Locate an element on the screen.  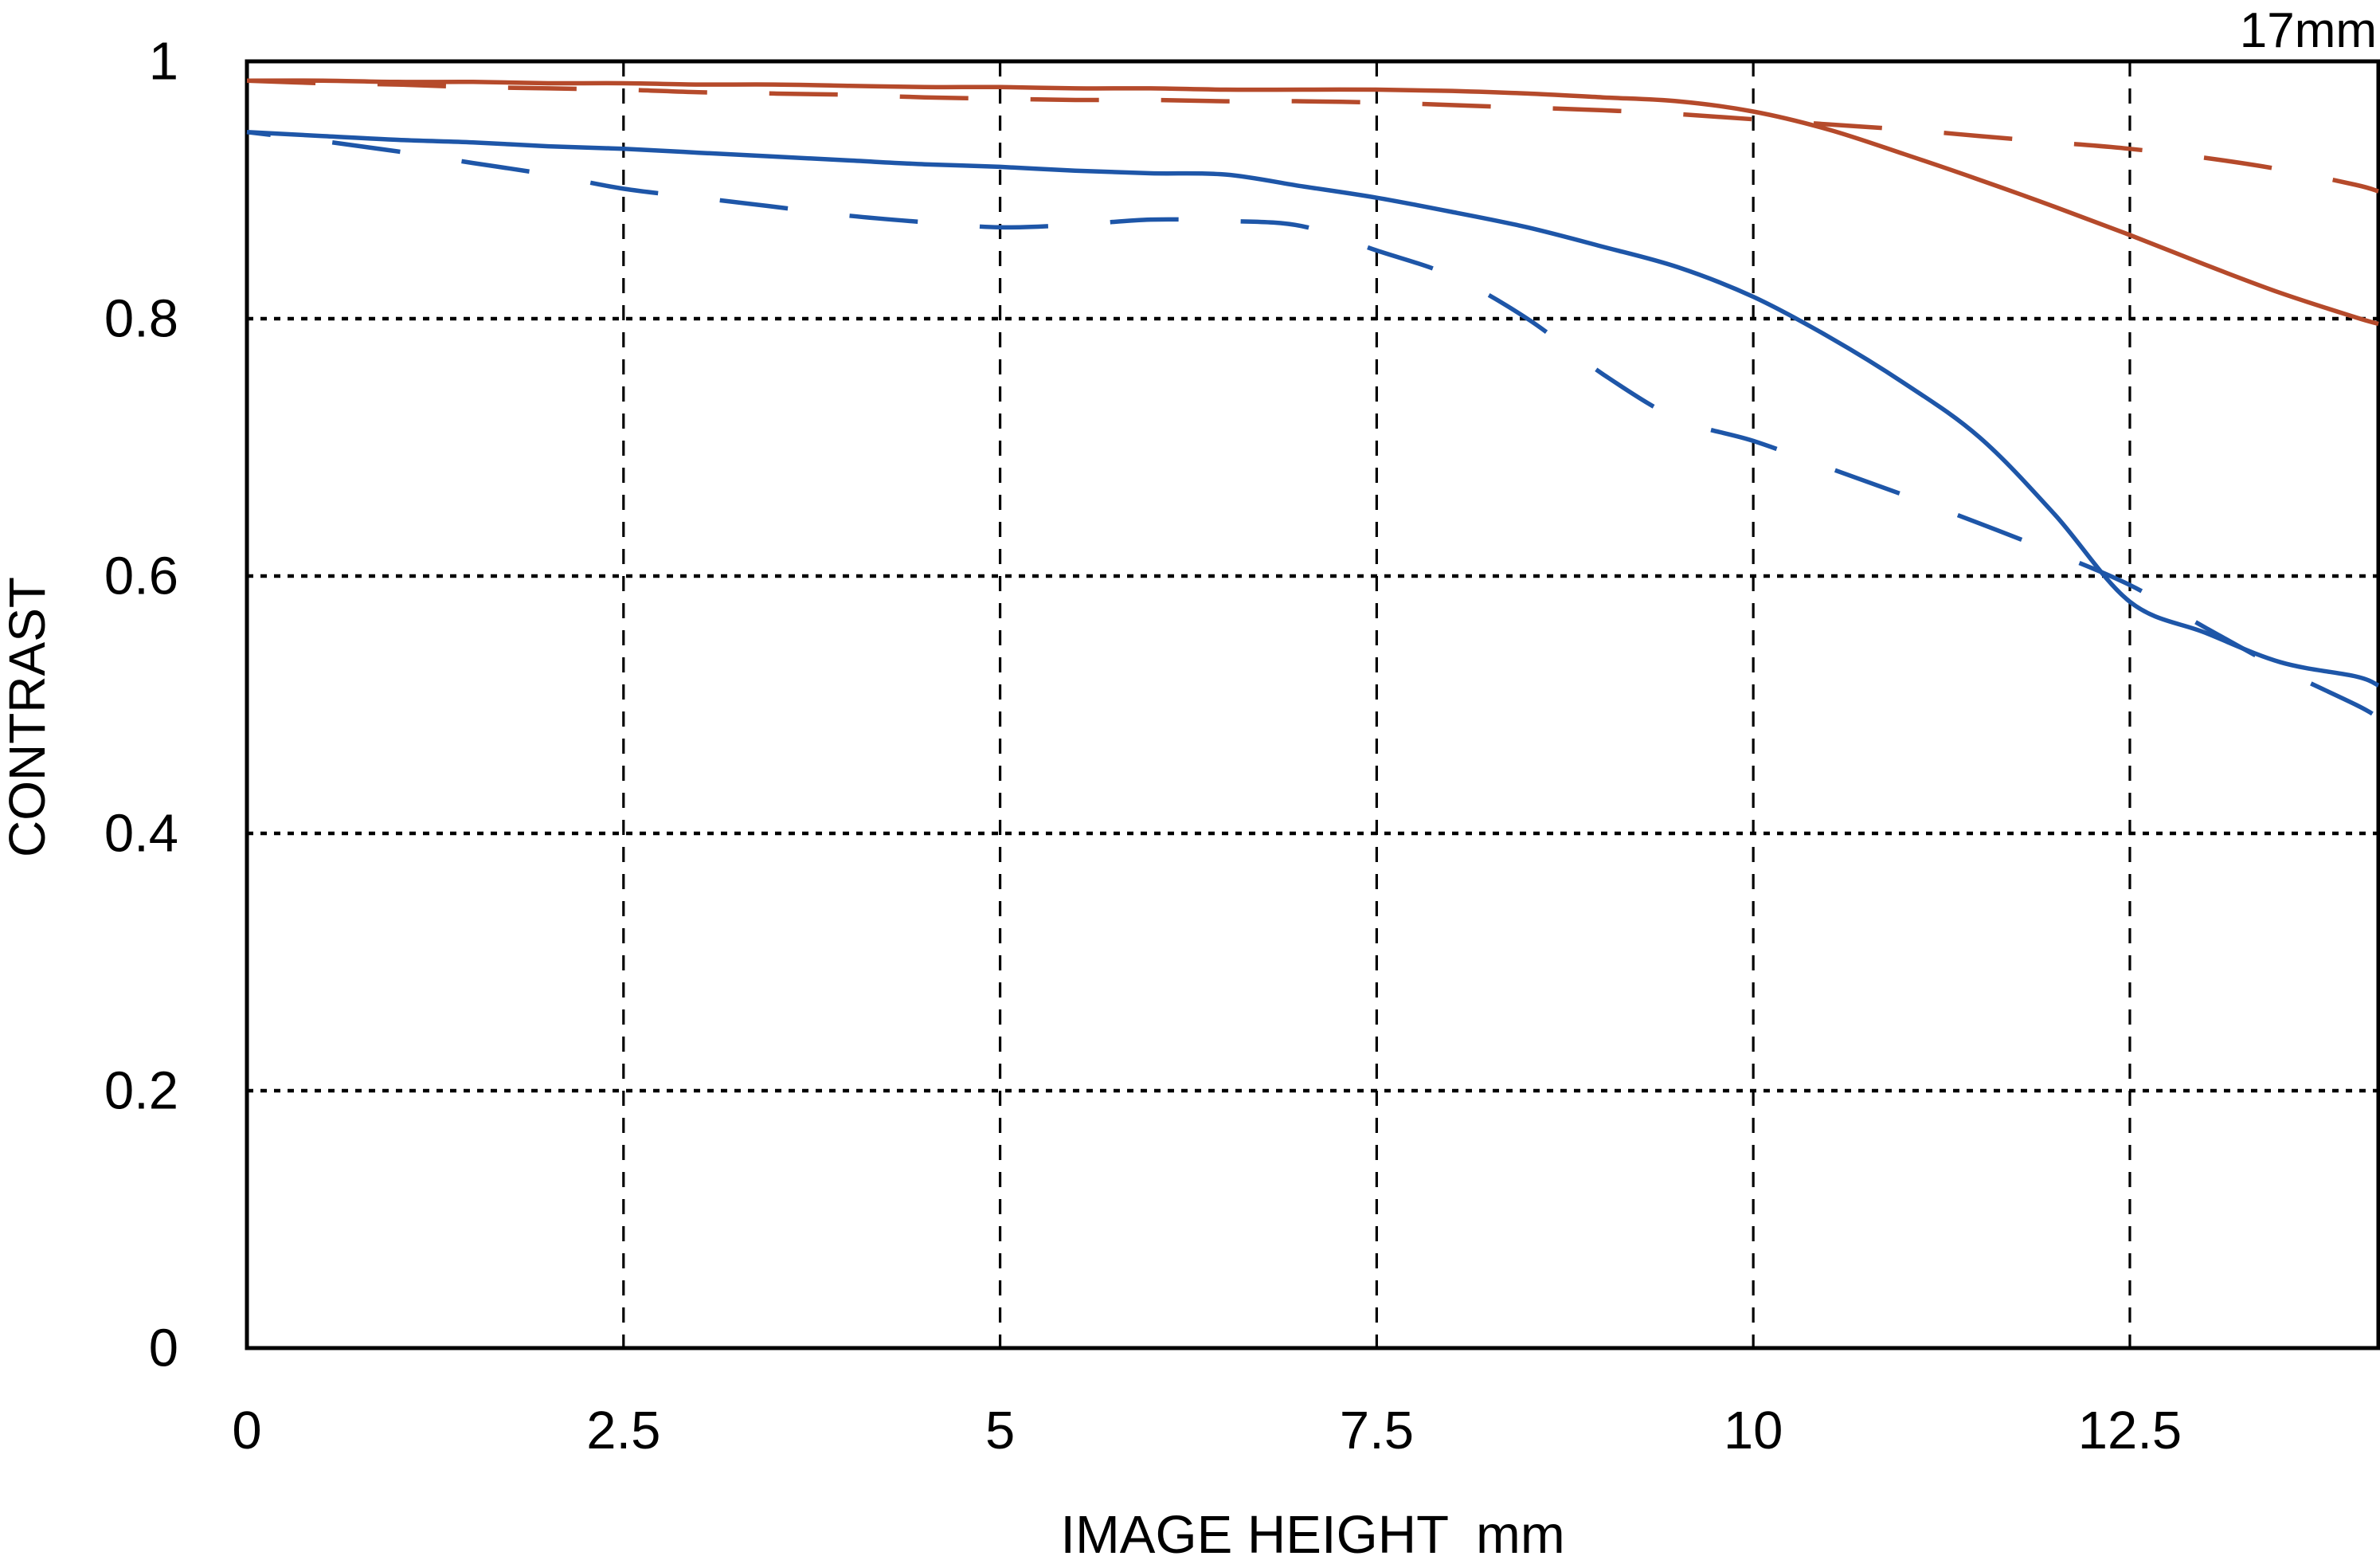
y-tick-label: 0.2 is located at coordinates (141, 1090).